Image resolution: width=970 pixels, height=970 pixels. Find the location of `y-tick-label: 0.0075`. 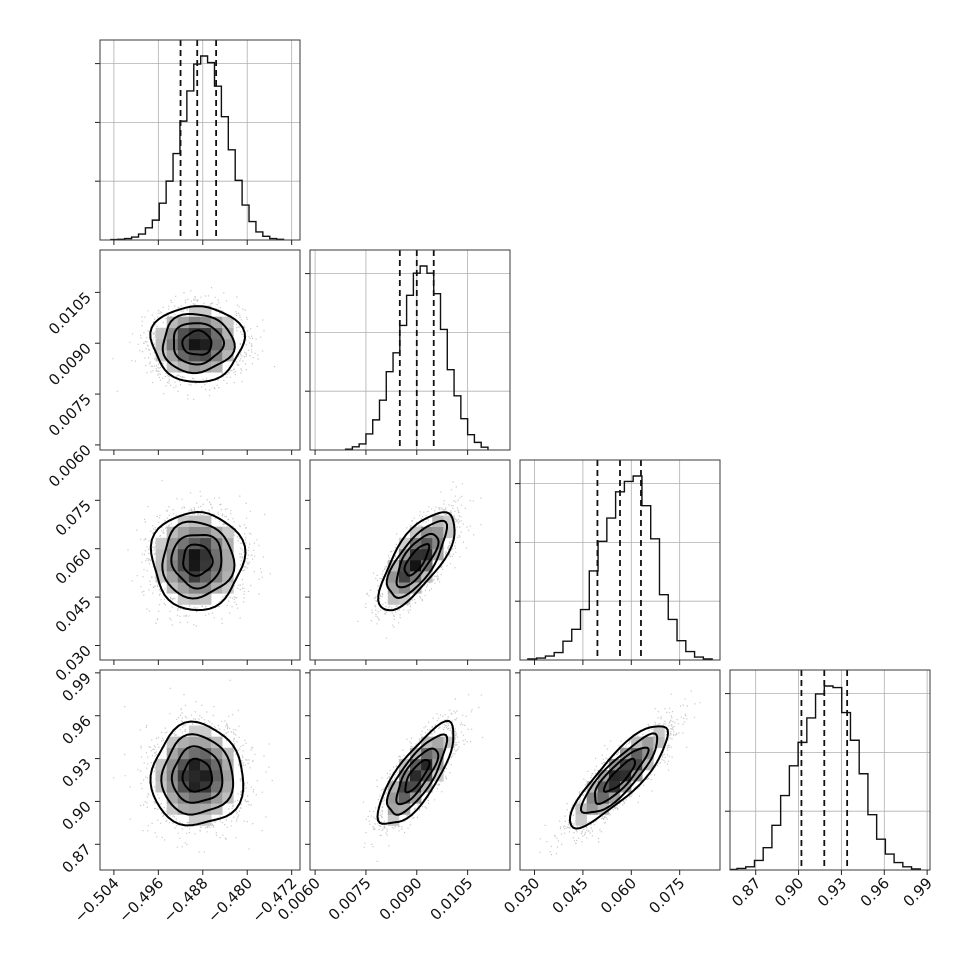

y-tick-label: 0.0075 is located at coordinates (70, 415).